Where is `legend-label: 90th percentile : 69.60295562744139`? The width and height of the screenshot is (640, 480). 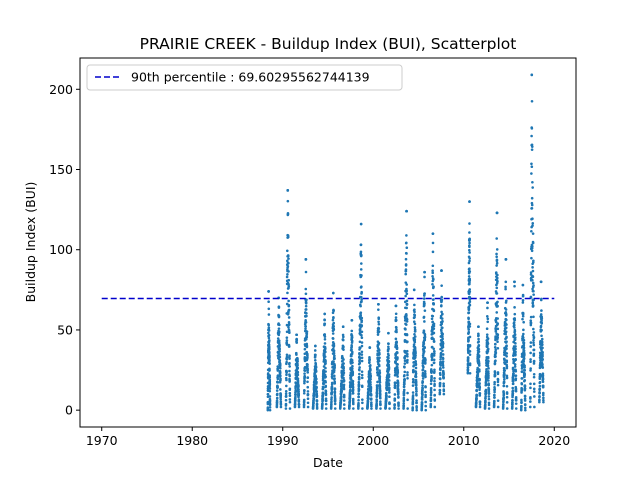 legend-label: 90th percentile : 69.60295562744139 is located at coordinates (250, 77).